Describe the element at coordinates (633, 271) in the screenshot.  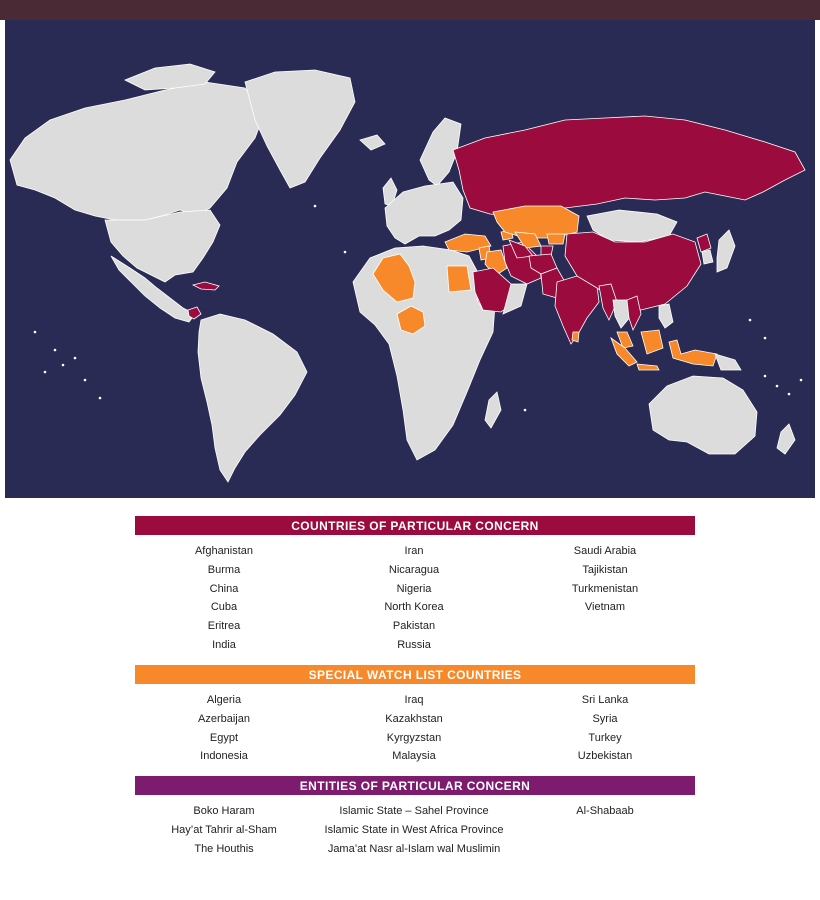
I see `region-china` at that location.